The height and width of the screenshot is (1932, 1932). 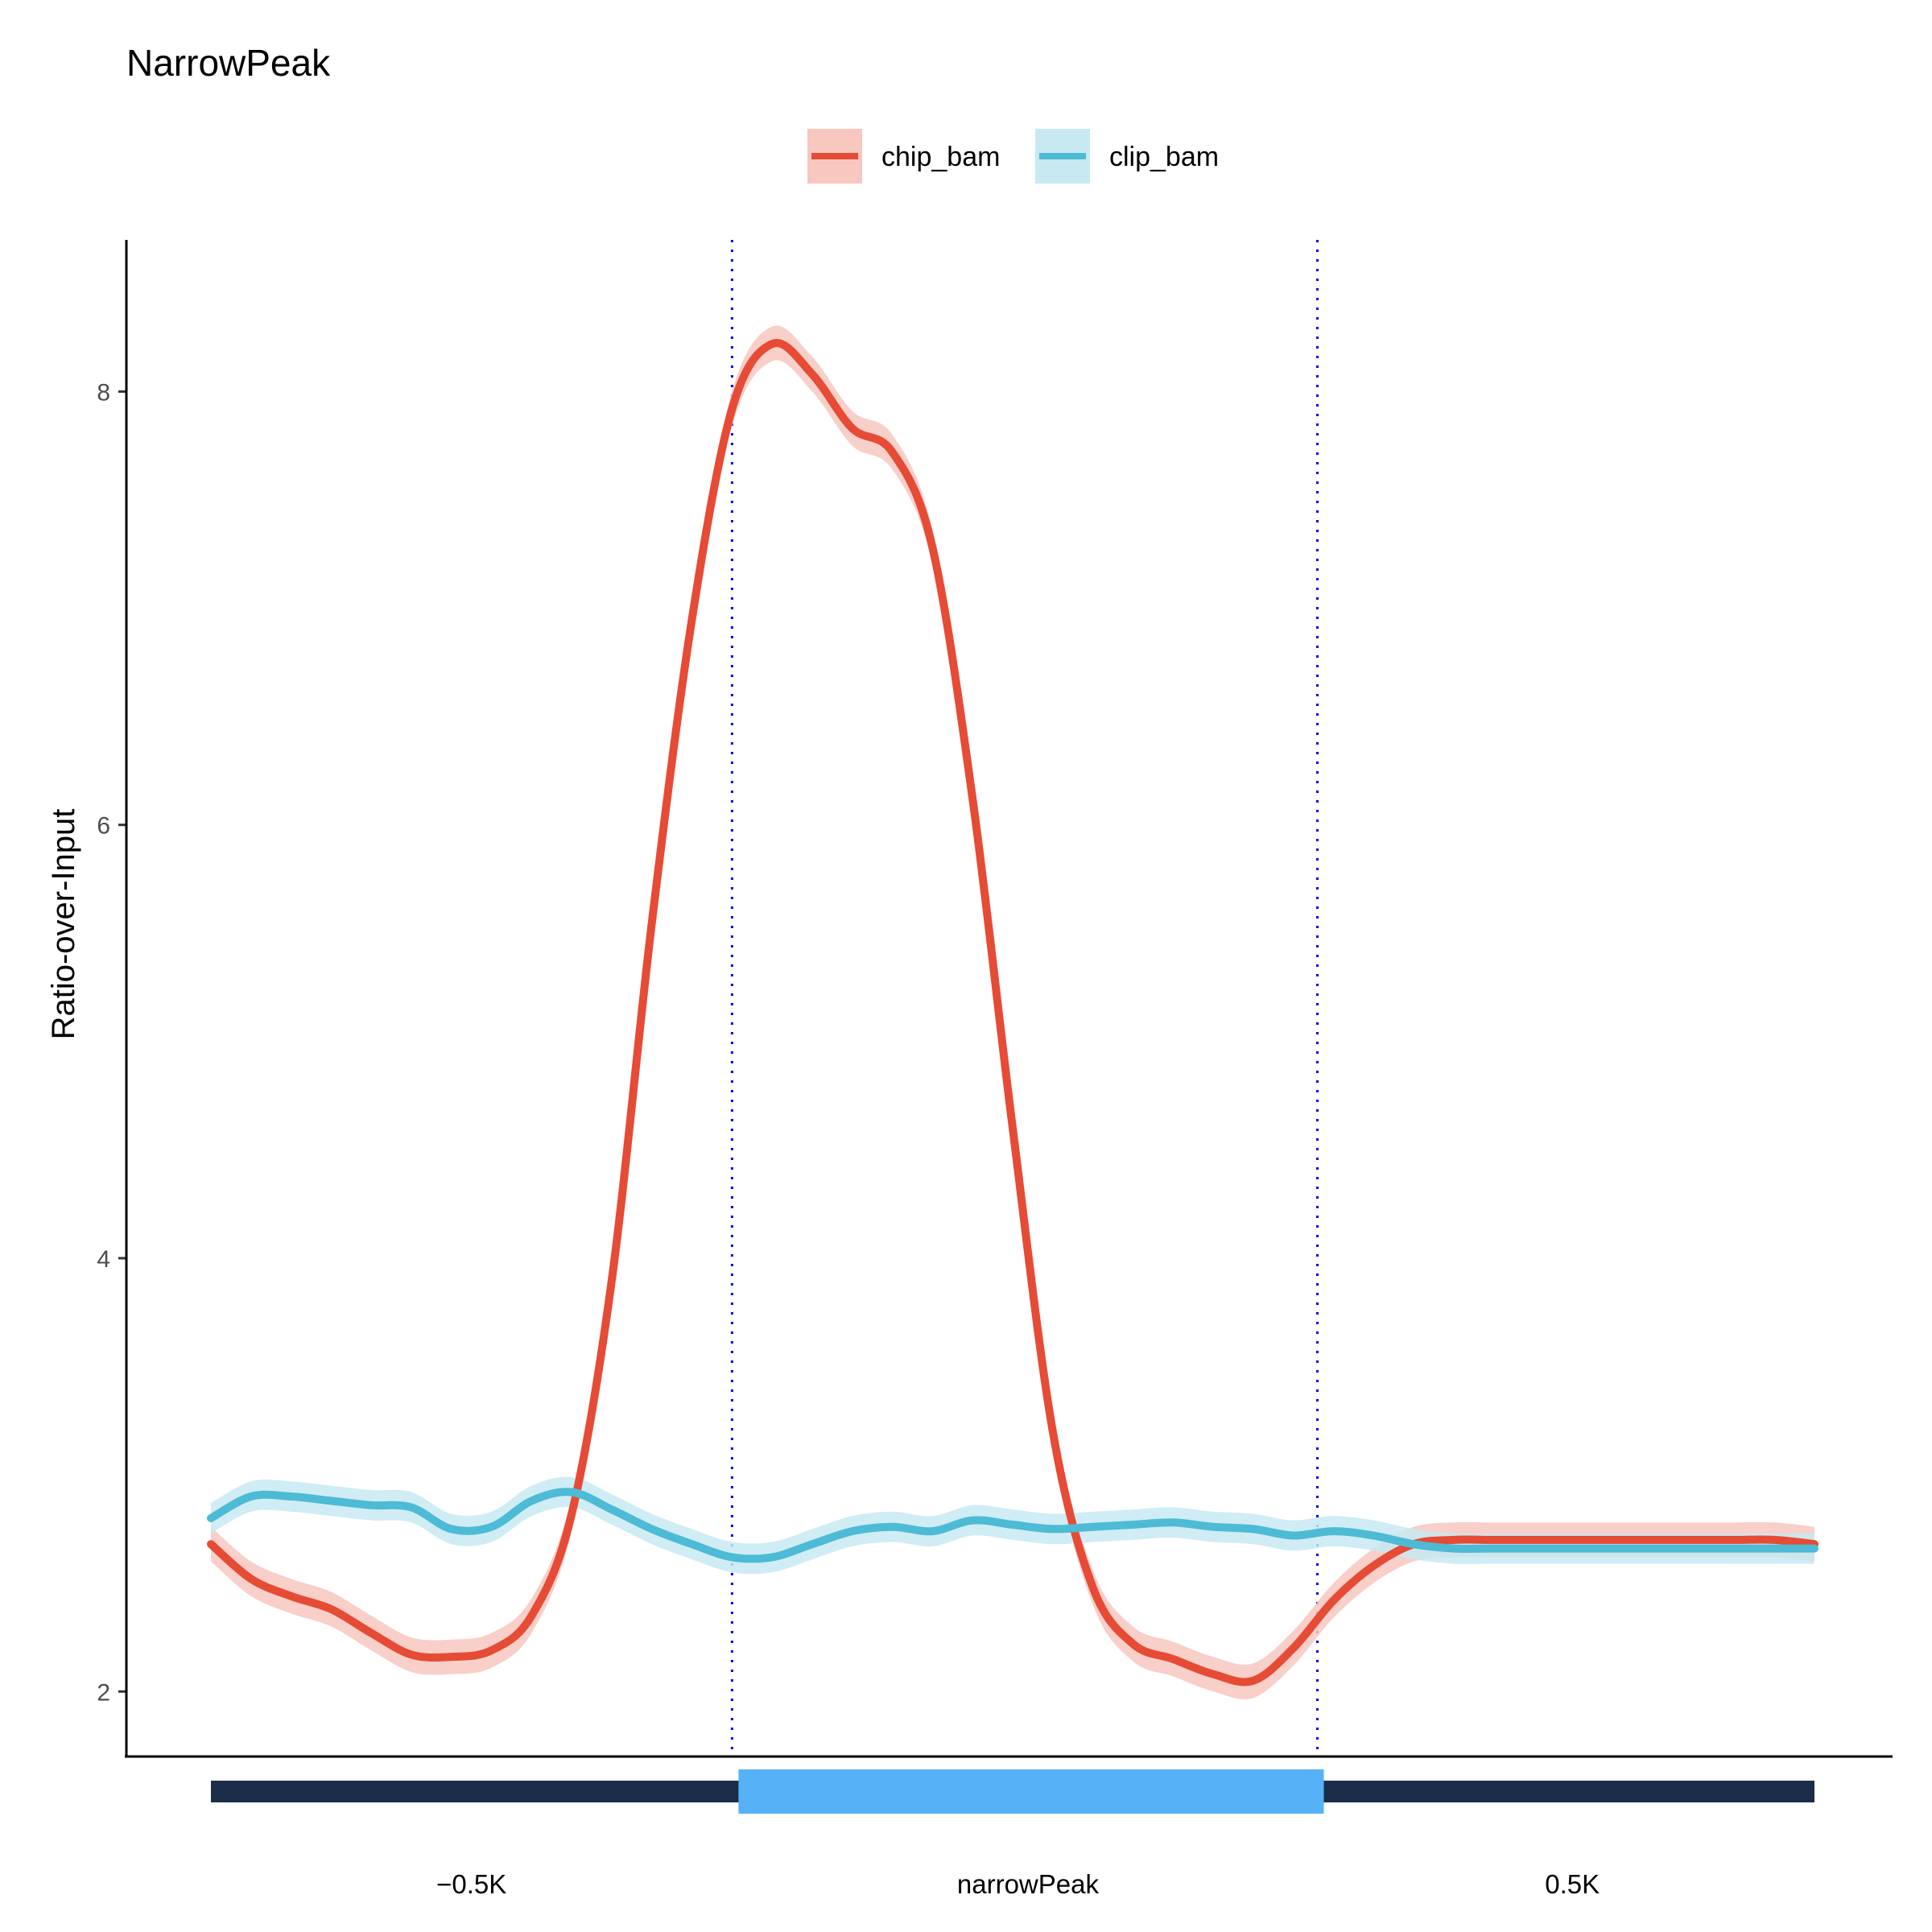 What do you see at coordinates (471, 1884) in the screenshot?
I see `x-label: −0.5K` at bounding box center [471, 1884].